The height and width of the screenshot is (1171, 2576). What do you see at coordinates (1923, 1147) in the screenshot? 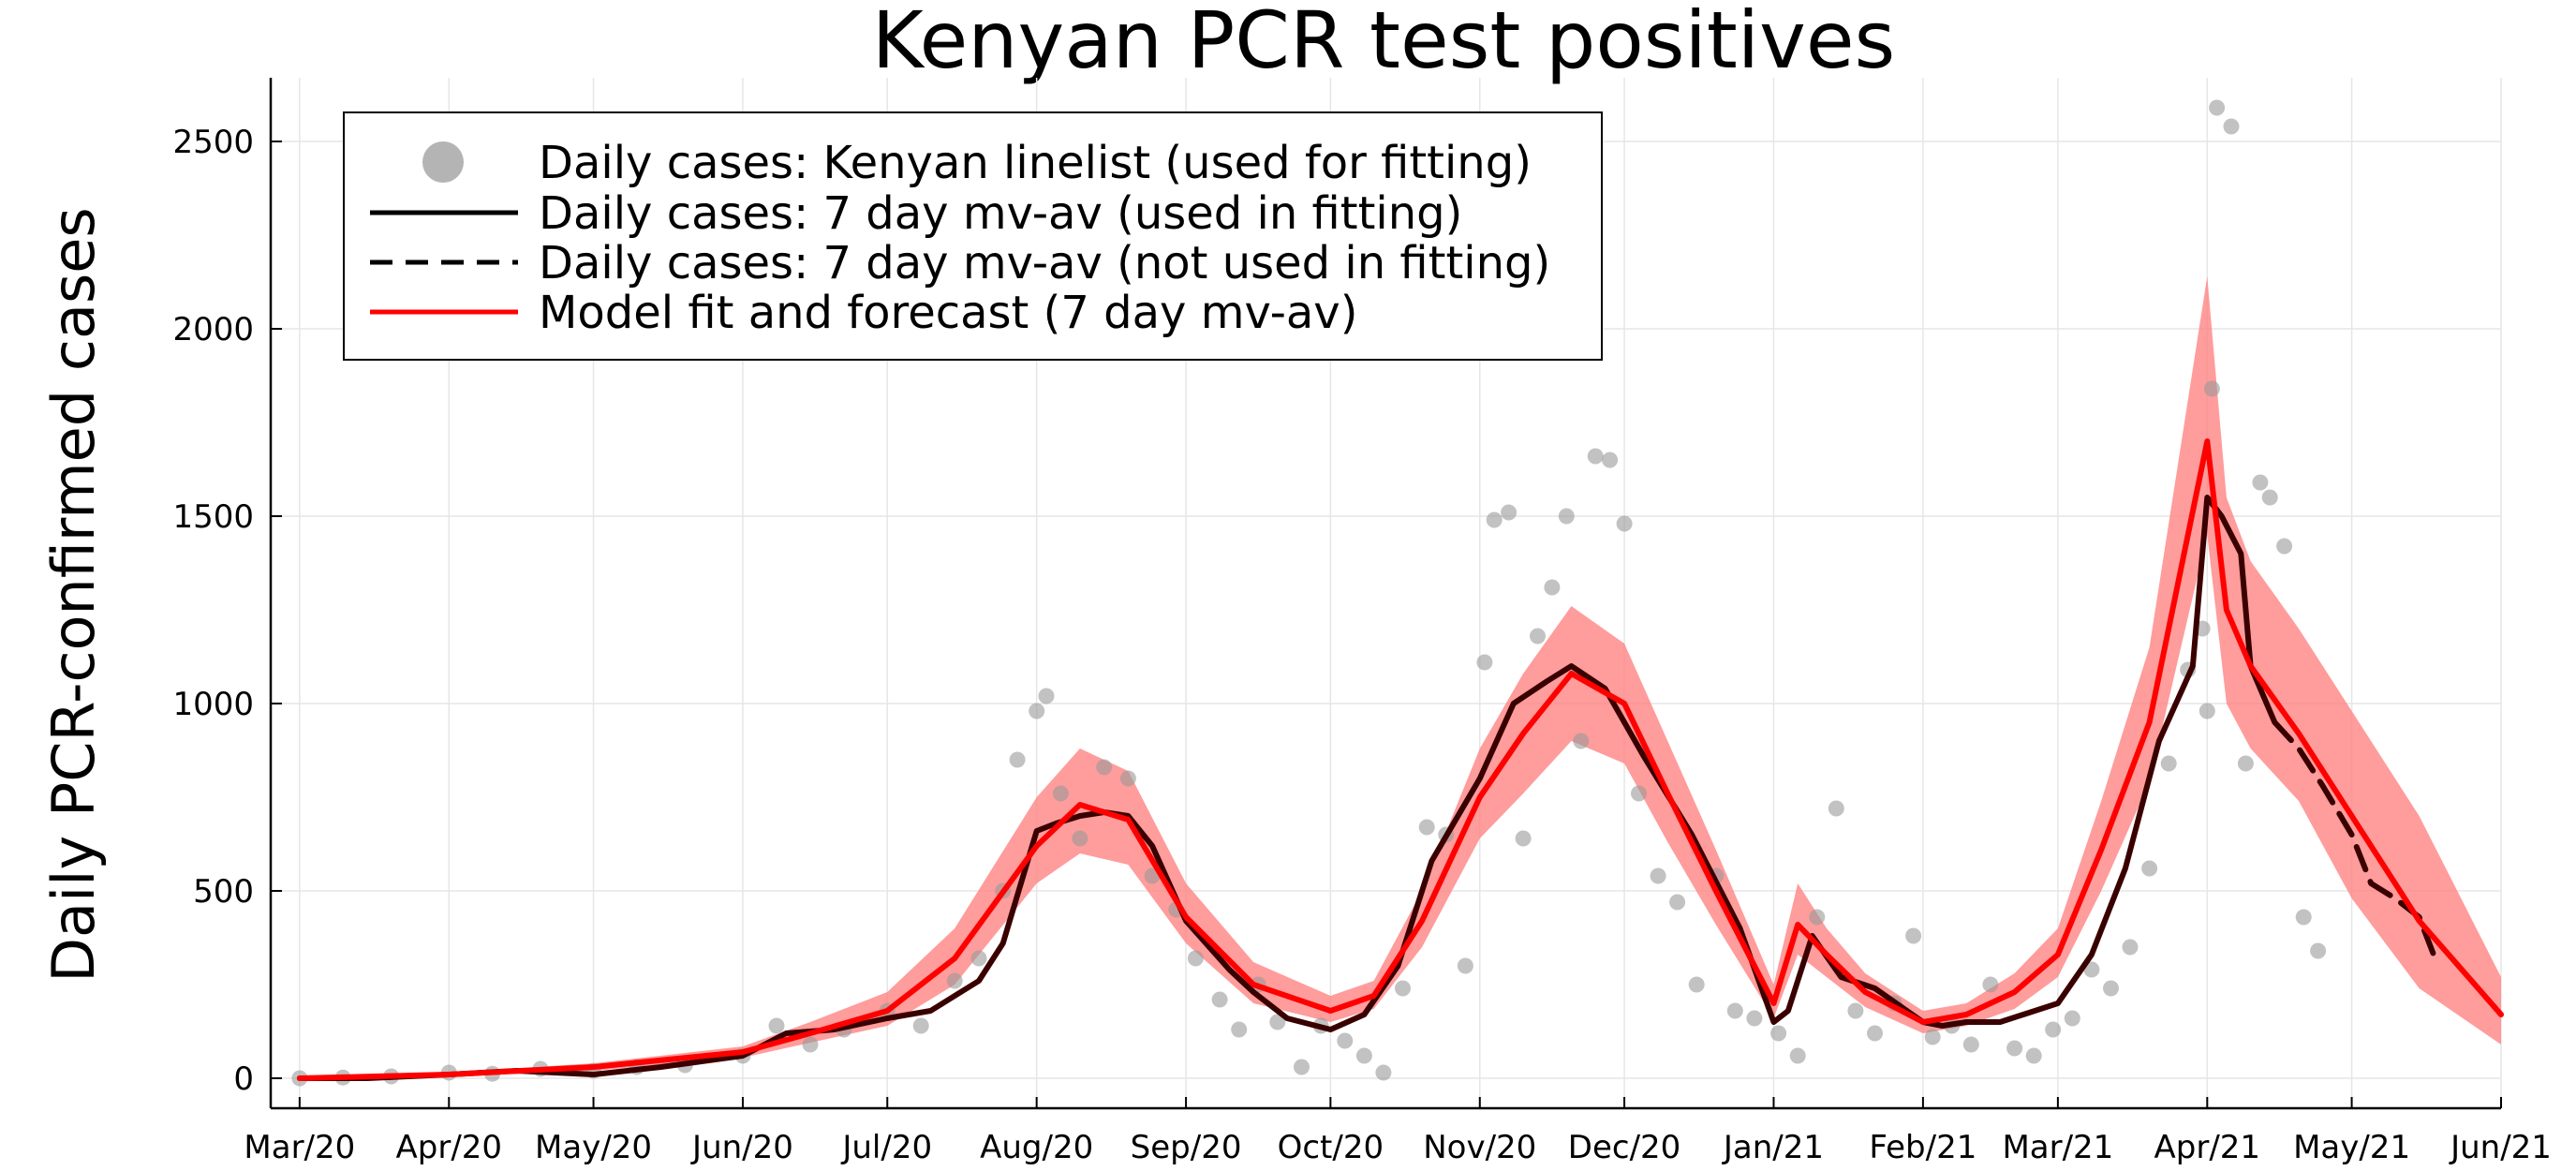
I see `x-tick-label: Feb/21` at bounding box center [1923, 1147].